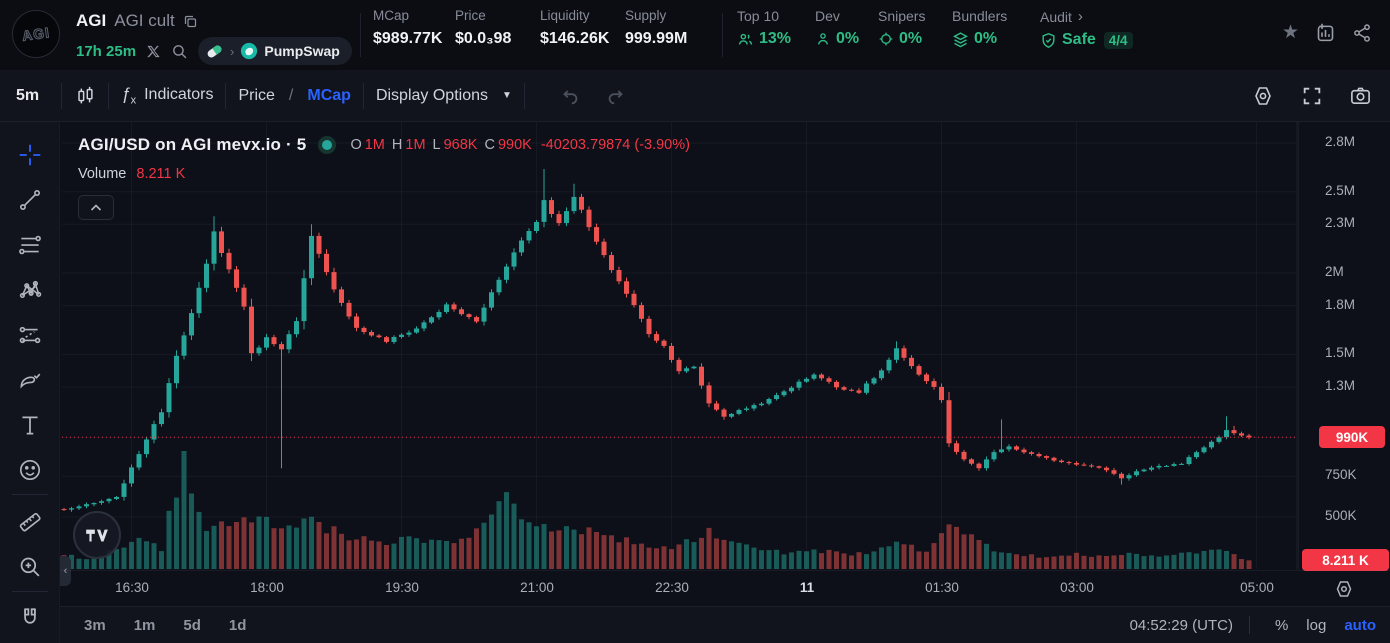 This screenshot has height=643, width=1390. What do you see at coordinates (165, 625) in the screenshot?
I see `range-buttons: 3m 1m 5d 1d` at bounding box center [165, 625].